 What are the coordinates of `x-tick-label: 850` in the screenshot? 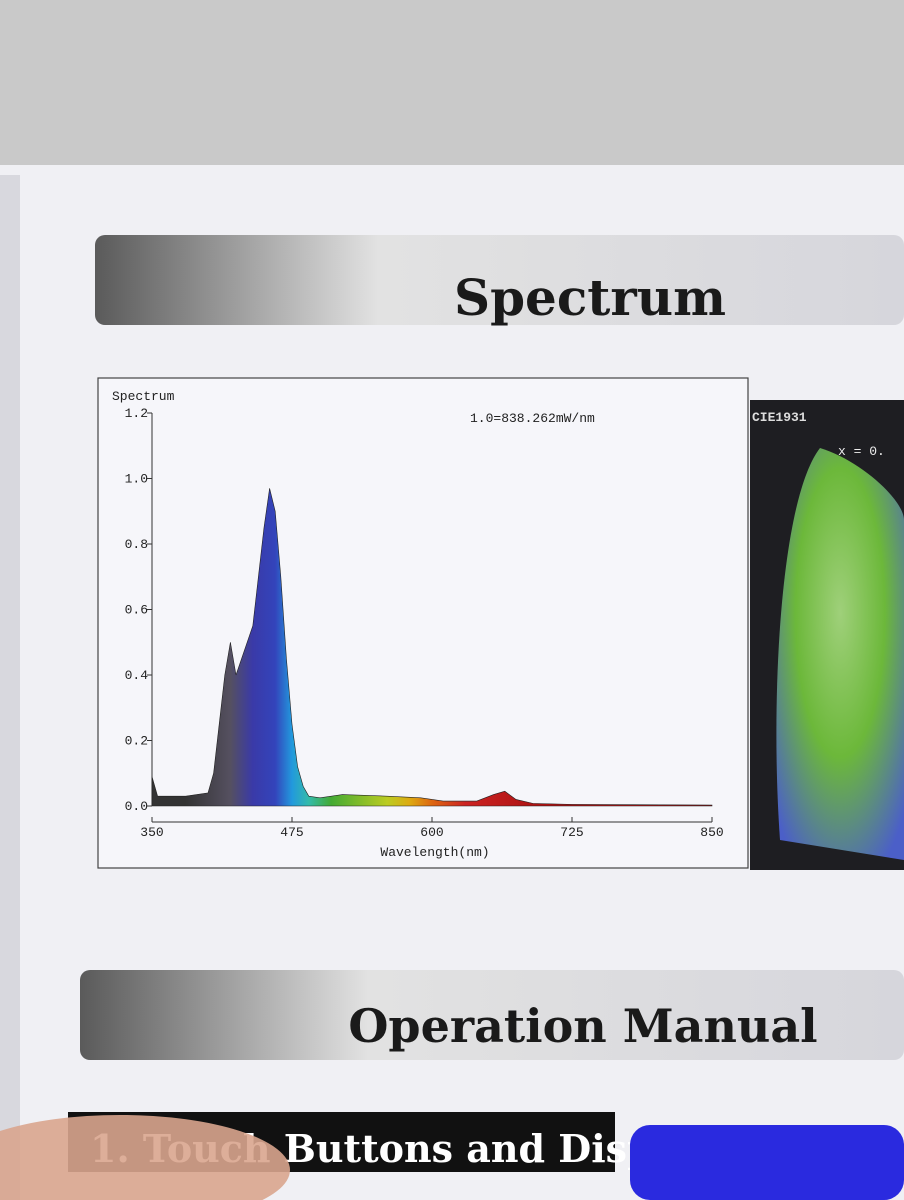 It's located at (711, 832).